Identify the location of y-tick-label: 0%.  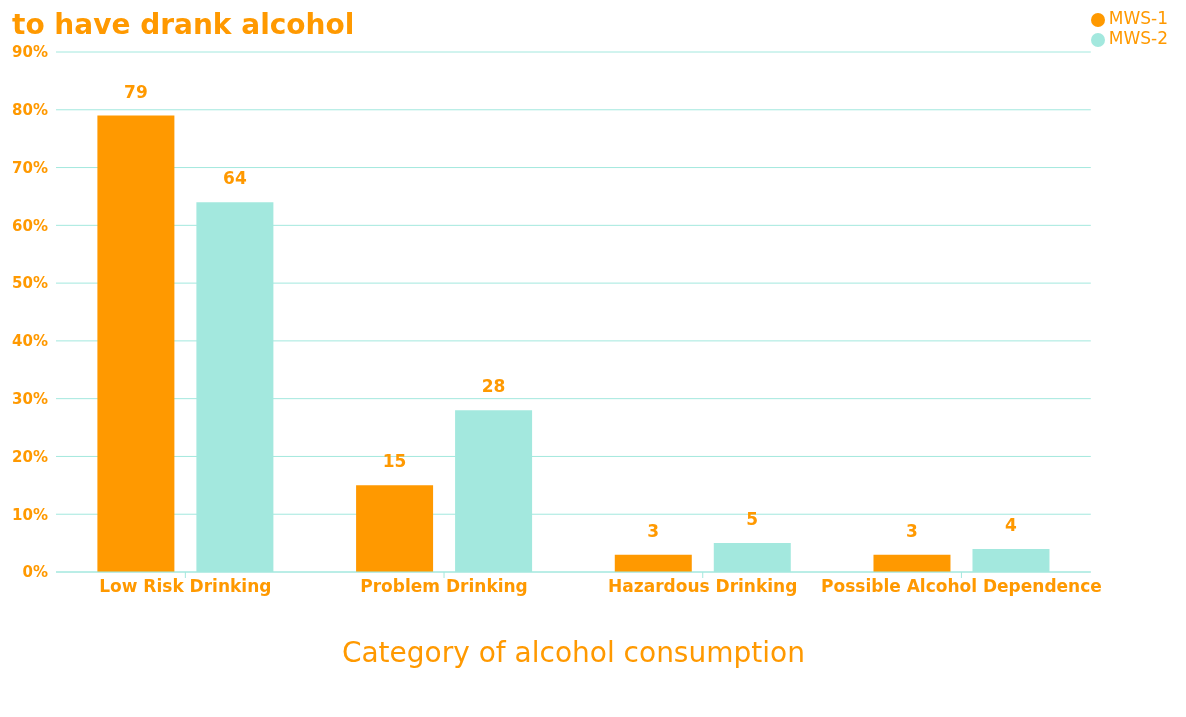
(35, 572).